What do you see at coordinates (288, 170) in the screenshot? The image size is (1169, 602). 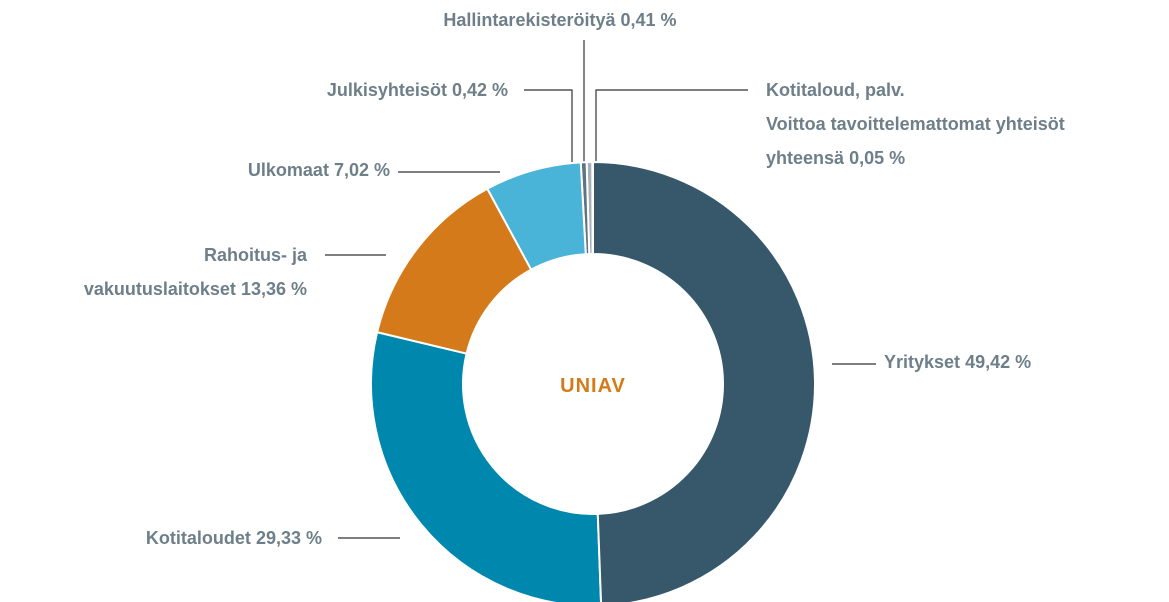 I see `category-name: Ulkomaat` at bounding box center [288, 170].